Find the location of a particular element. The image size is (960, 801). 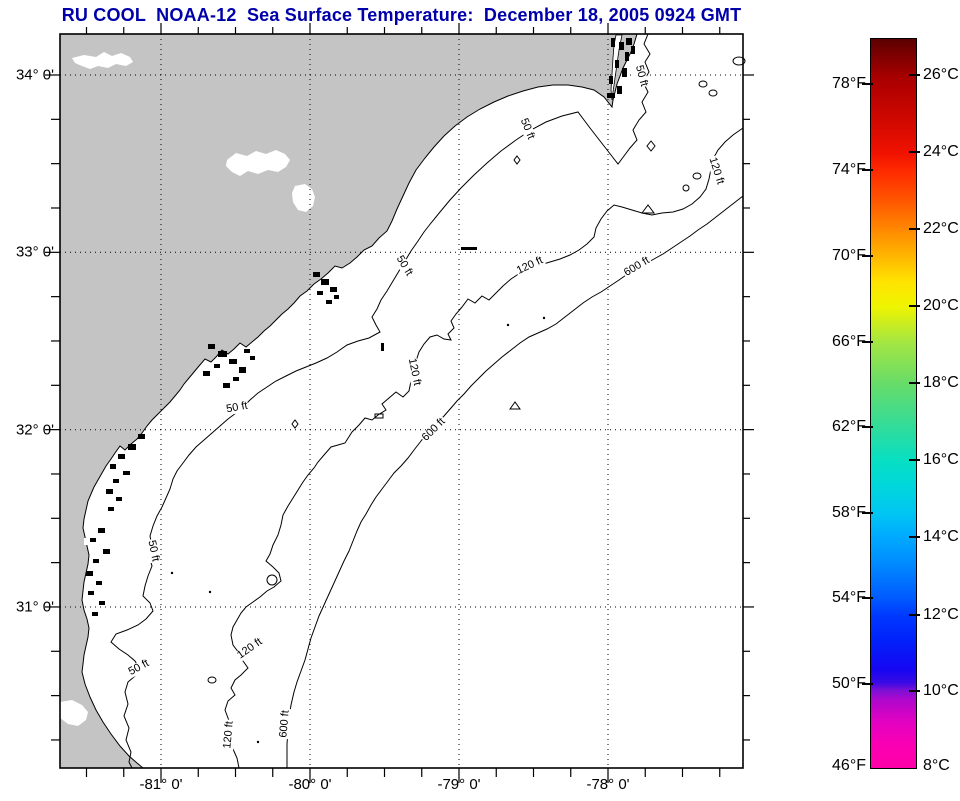

x-tick-label: -81° 0' is located at coordinates (161, 784).